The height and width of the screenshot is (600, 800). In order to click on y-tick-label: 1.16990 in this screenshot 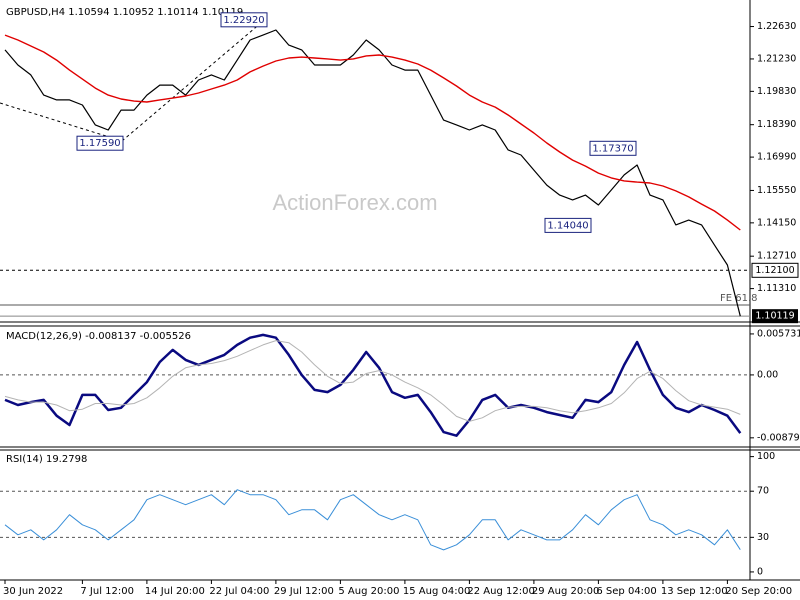, I will do `click(776, 157)`.